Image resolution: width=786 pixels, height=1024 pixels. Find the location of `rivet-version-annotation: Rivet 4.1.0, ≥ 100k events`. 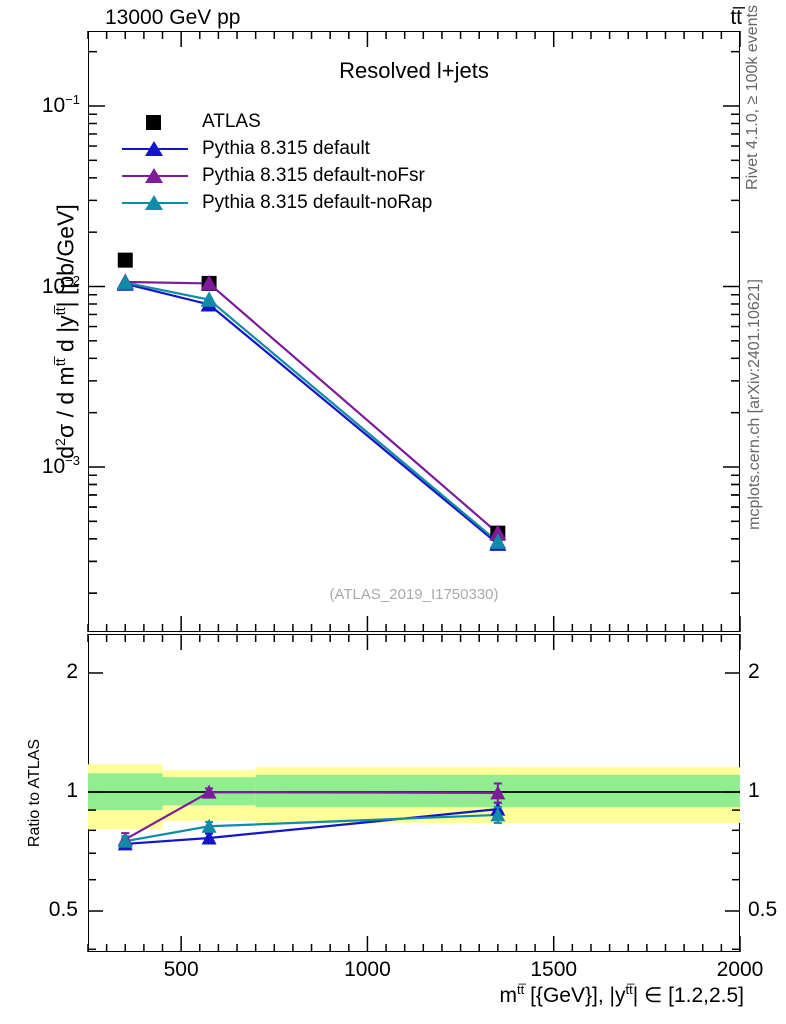

rivet-version-annotation: Rivet 4.1.0, ≥ 100k events is located at coordinates (752, 97).